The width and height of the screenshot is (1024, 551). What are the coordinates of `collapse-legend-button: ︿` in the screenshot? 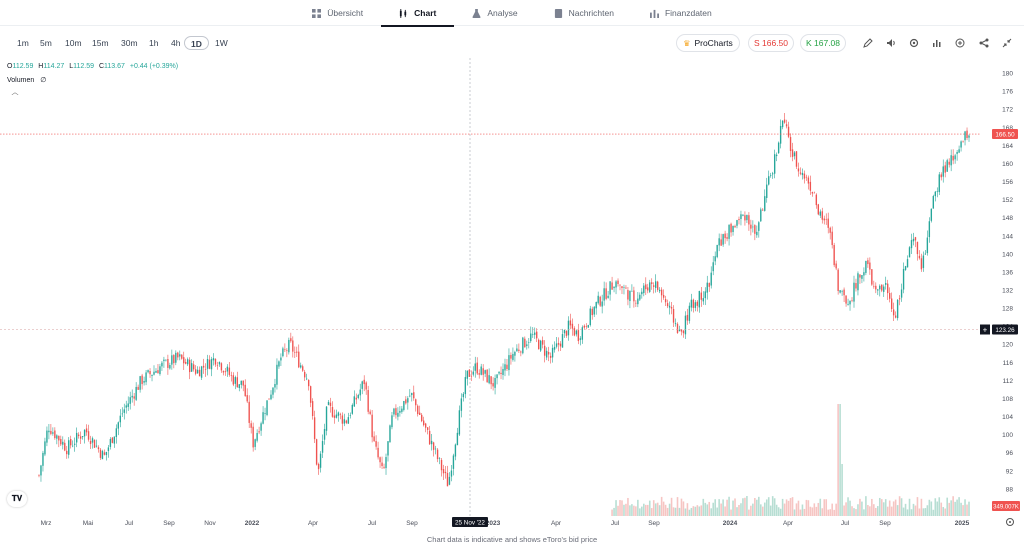 It's located at (15, 93).